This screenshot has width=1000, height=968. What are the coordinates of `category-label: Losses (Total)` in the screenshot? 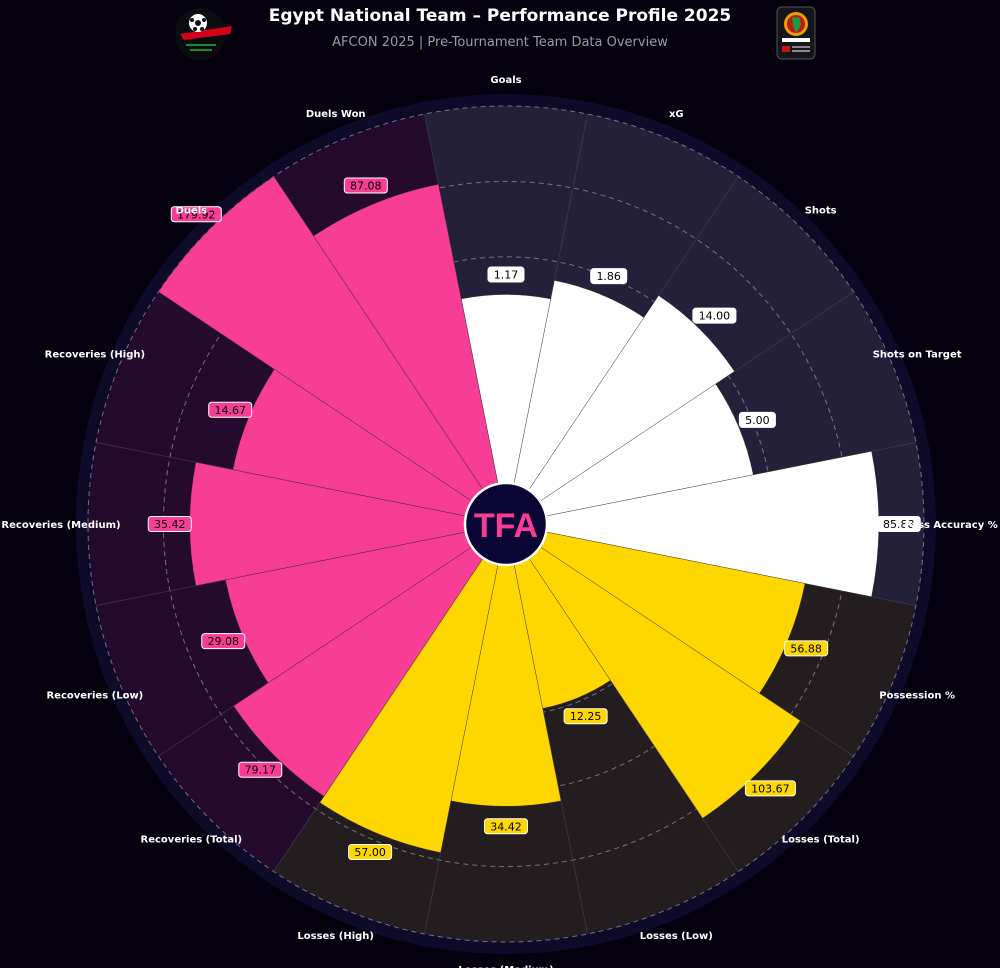 It's located at (821, 840).